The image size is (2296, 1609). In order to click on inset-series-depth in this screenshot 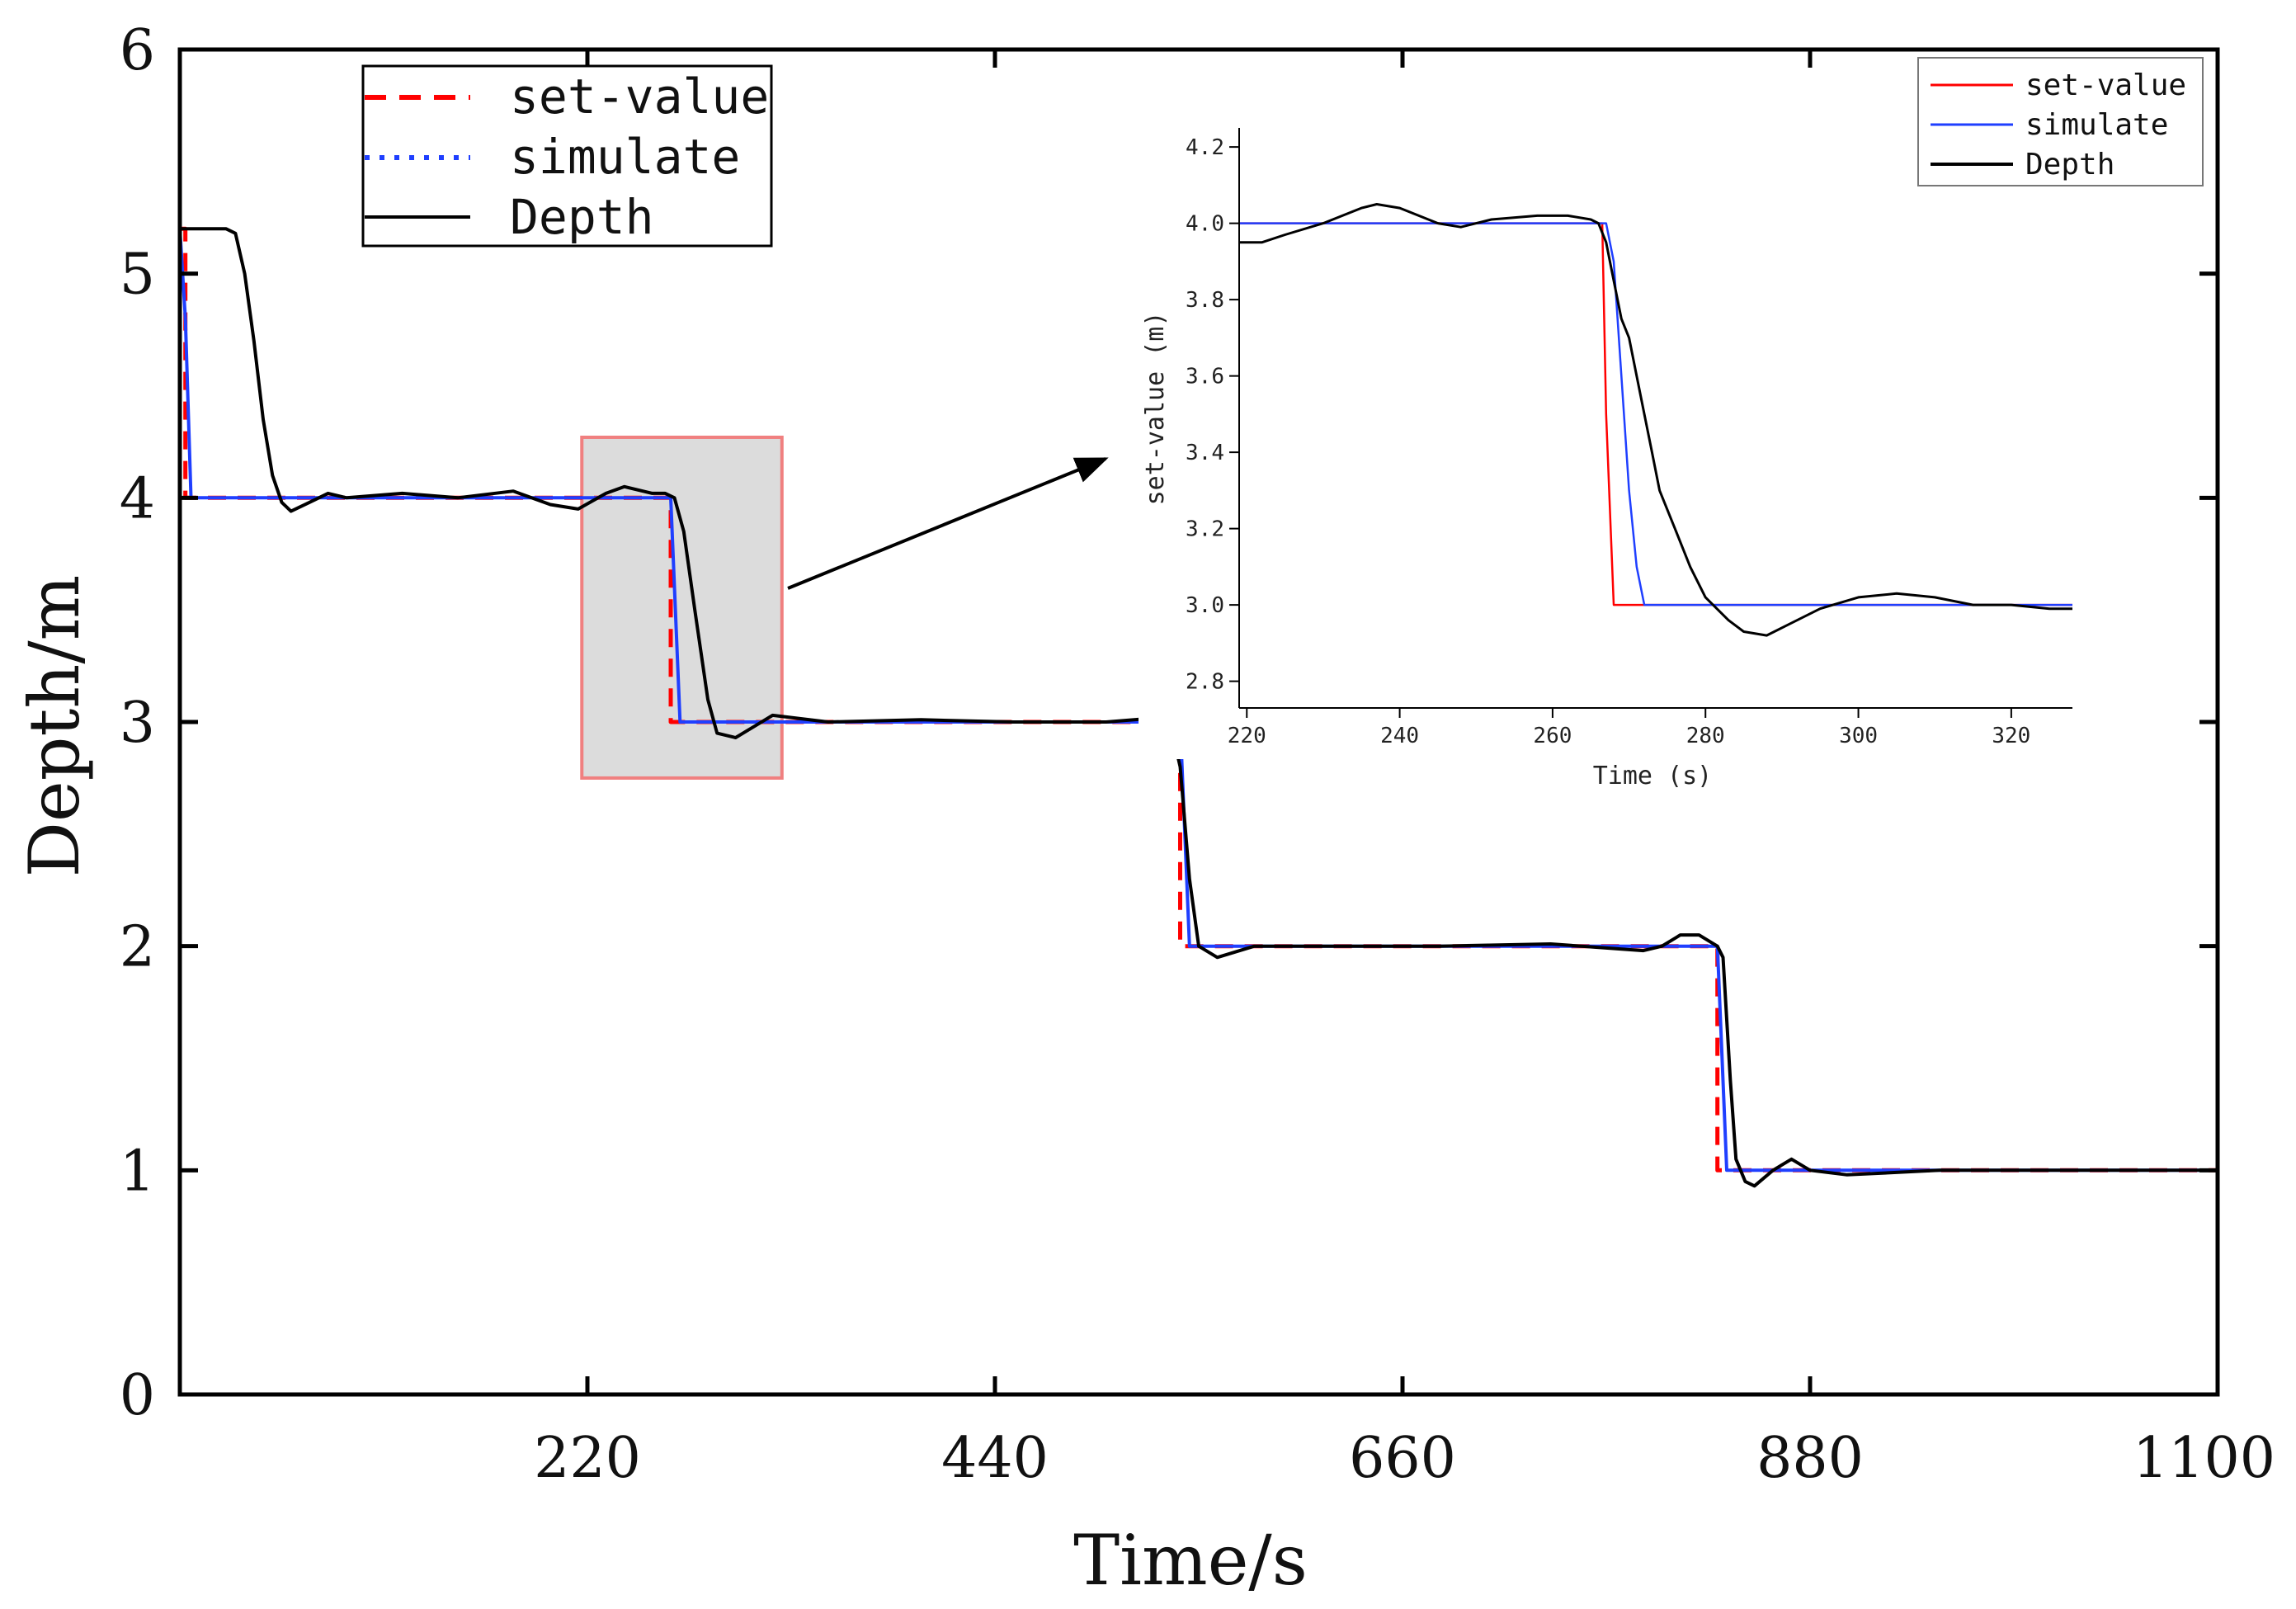, I will do `click(1655, 420)`.